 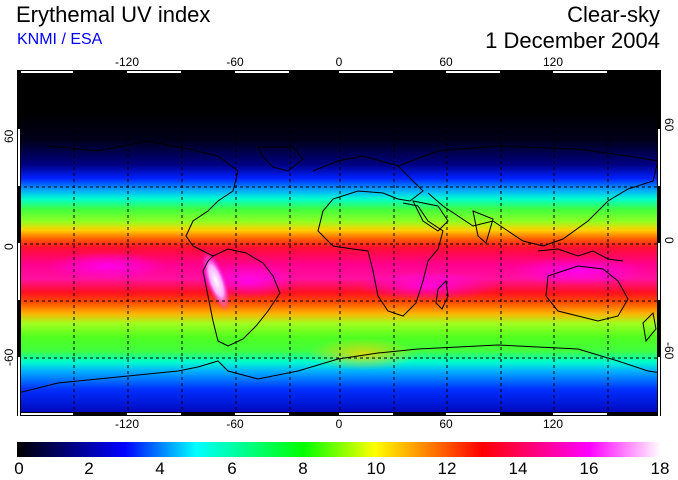 What do you see at coordinates (19, 243) in the screenshot?
I see `frame-left-scale` at bounding box center [19, 243].